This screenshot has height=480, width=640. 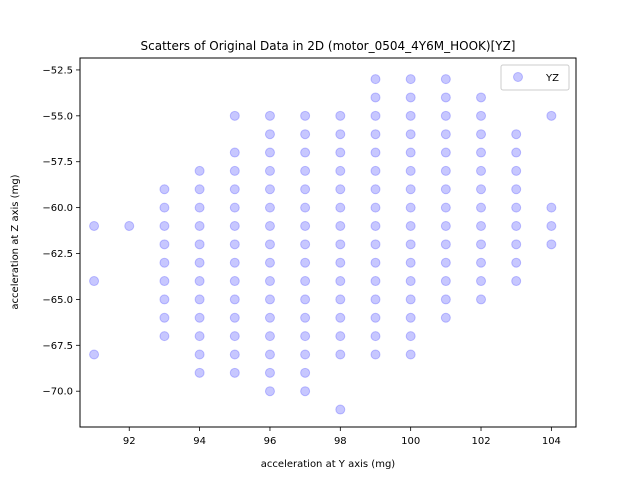 I want to click on x-tick-label: 104, so click(x=551, y=441).